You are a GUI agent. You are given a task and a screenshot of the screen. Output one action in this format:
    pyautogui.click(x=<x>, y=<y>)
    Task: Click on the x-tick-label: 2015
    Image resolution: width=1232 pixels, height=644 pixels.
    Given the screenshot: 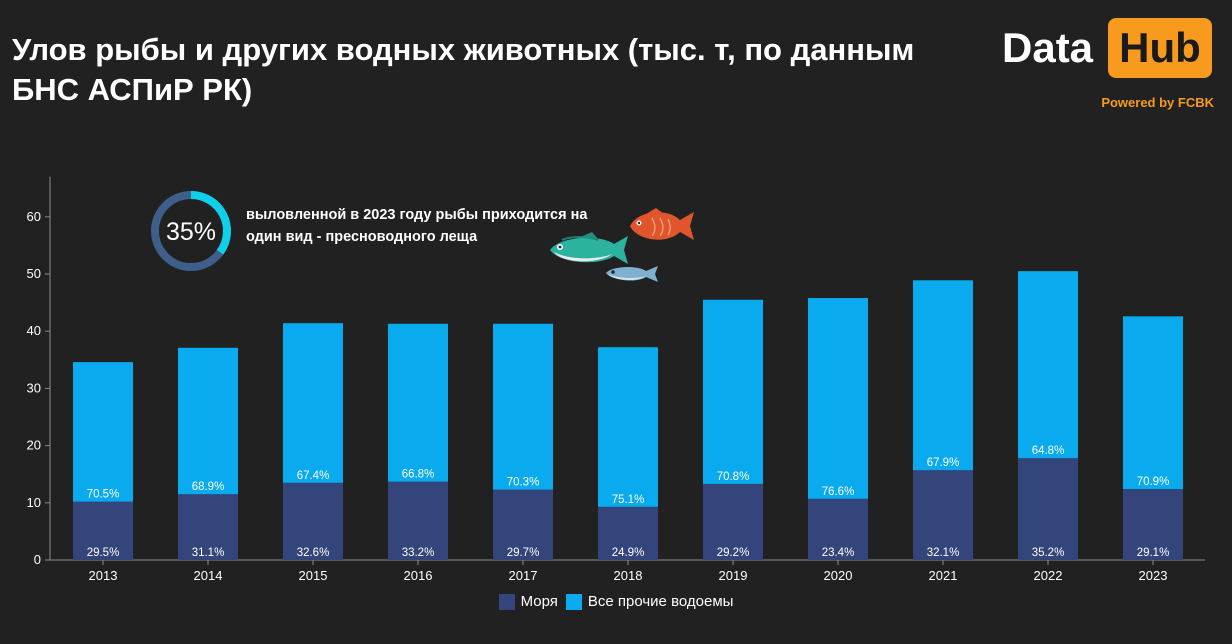 What is the action you would take?
    pyautogui.click(x=313, y=575)
    